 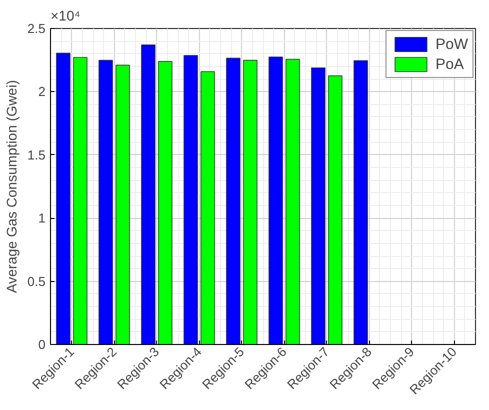 I want to click on y-axis-title: Average Gas Consumption (Gwei), so click(x=11, y=186).